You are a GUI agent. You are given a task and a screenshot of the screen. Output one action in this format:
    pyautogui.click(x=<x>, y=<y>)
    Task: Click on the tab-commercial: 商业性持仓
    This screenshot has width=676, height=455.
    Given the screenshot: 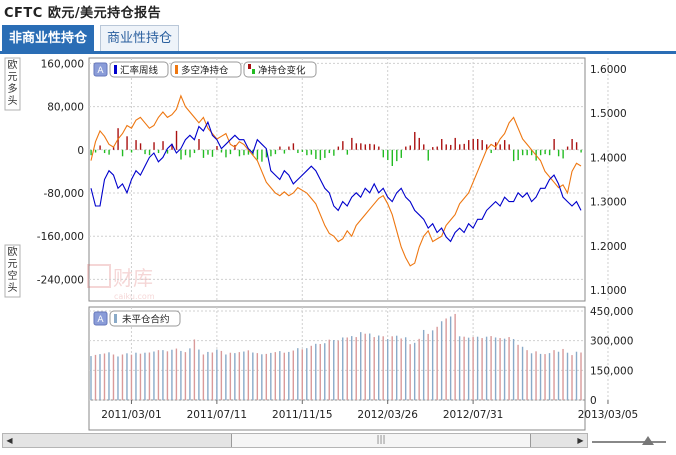 What is the action you would take?
    pyautogui.click(x=140, y=38)
    